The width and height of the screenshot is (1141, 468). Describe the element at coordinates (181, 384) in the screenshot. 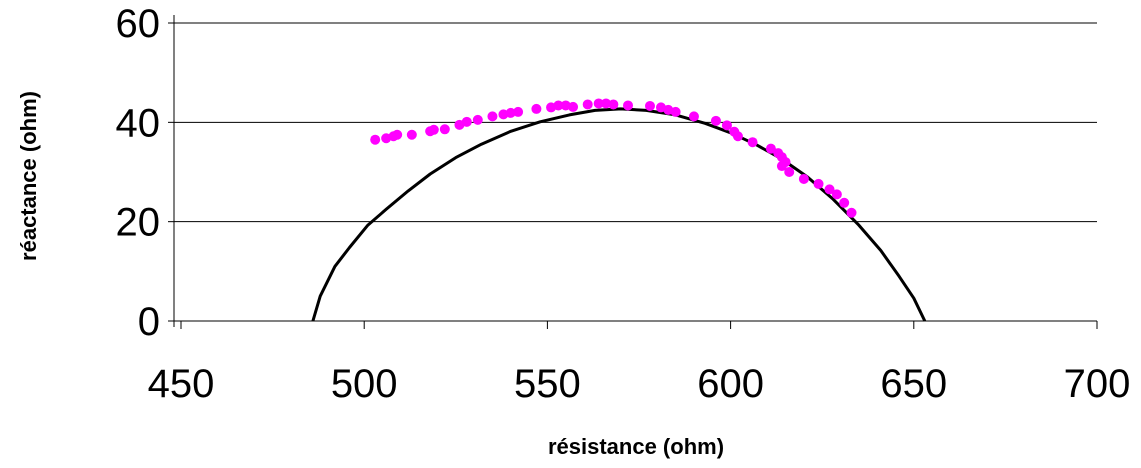

I see `x-tick-label-450: 450` at that location.